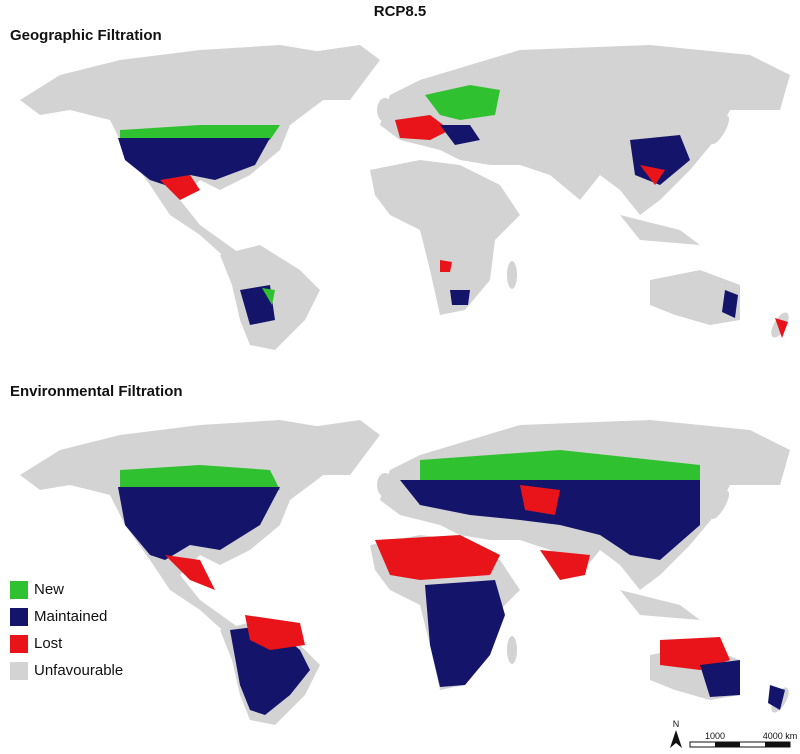  What do you see at coordinates (78, 670) in the screenshot?
I see `legend-label: Unfavourable` at bounding box center [78, 670].